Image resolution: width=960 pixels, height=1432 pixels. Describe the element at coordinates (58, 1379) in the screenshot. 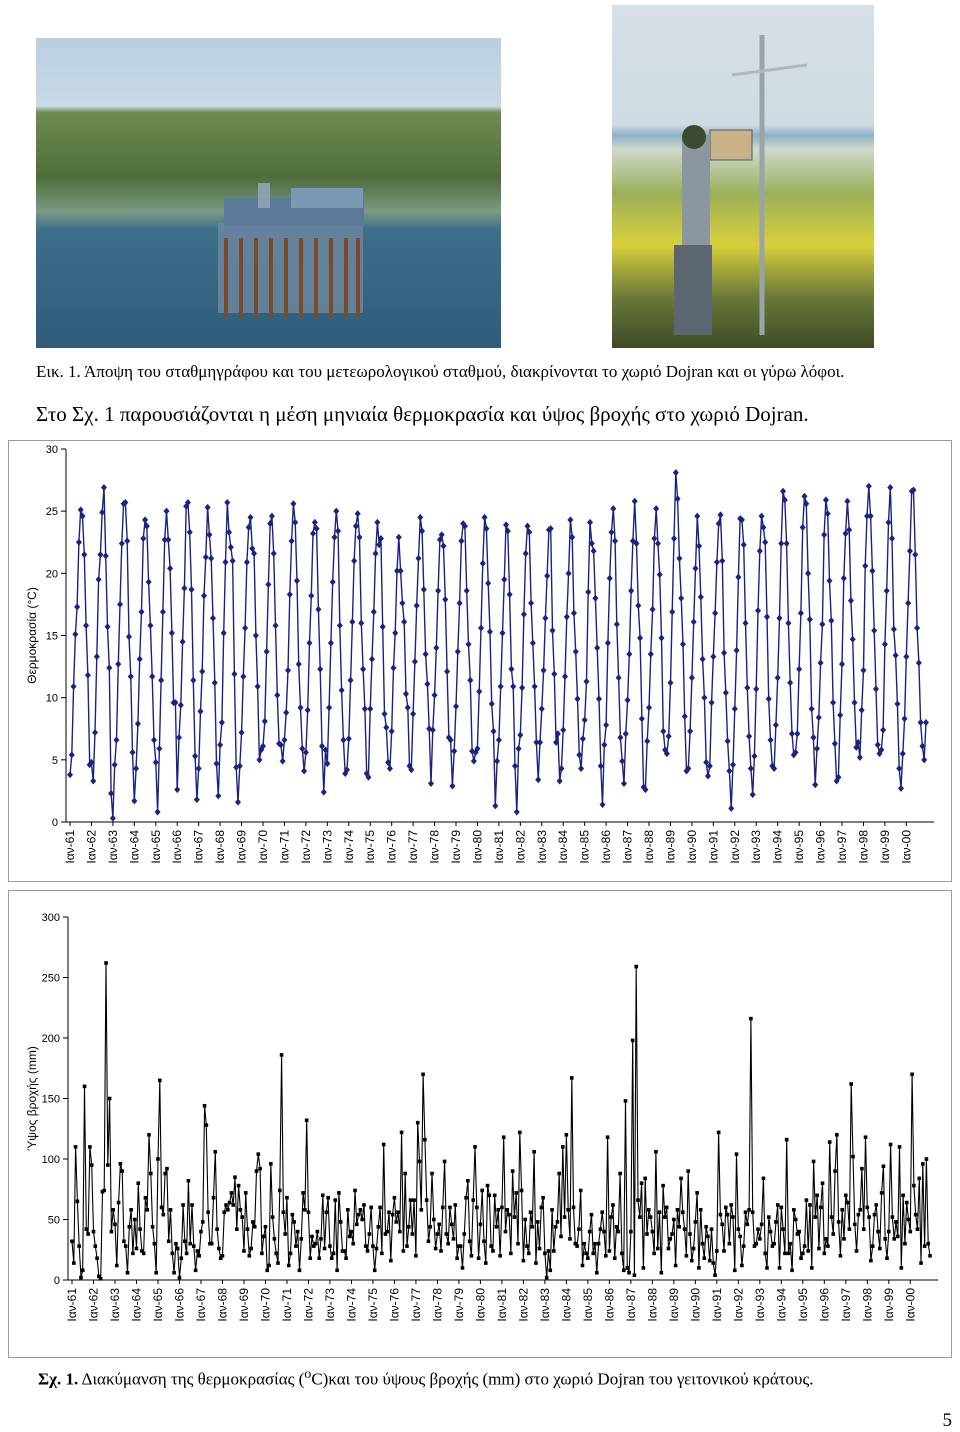

I see `figure-2-label: Σχ. 1.` at that location.